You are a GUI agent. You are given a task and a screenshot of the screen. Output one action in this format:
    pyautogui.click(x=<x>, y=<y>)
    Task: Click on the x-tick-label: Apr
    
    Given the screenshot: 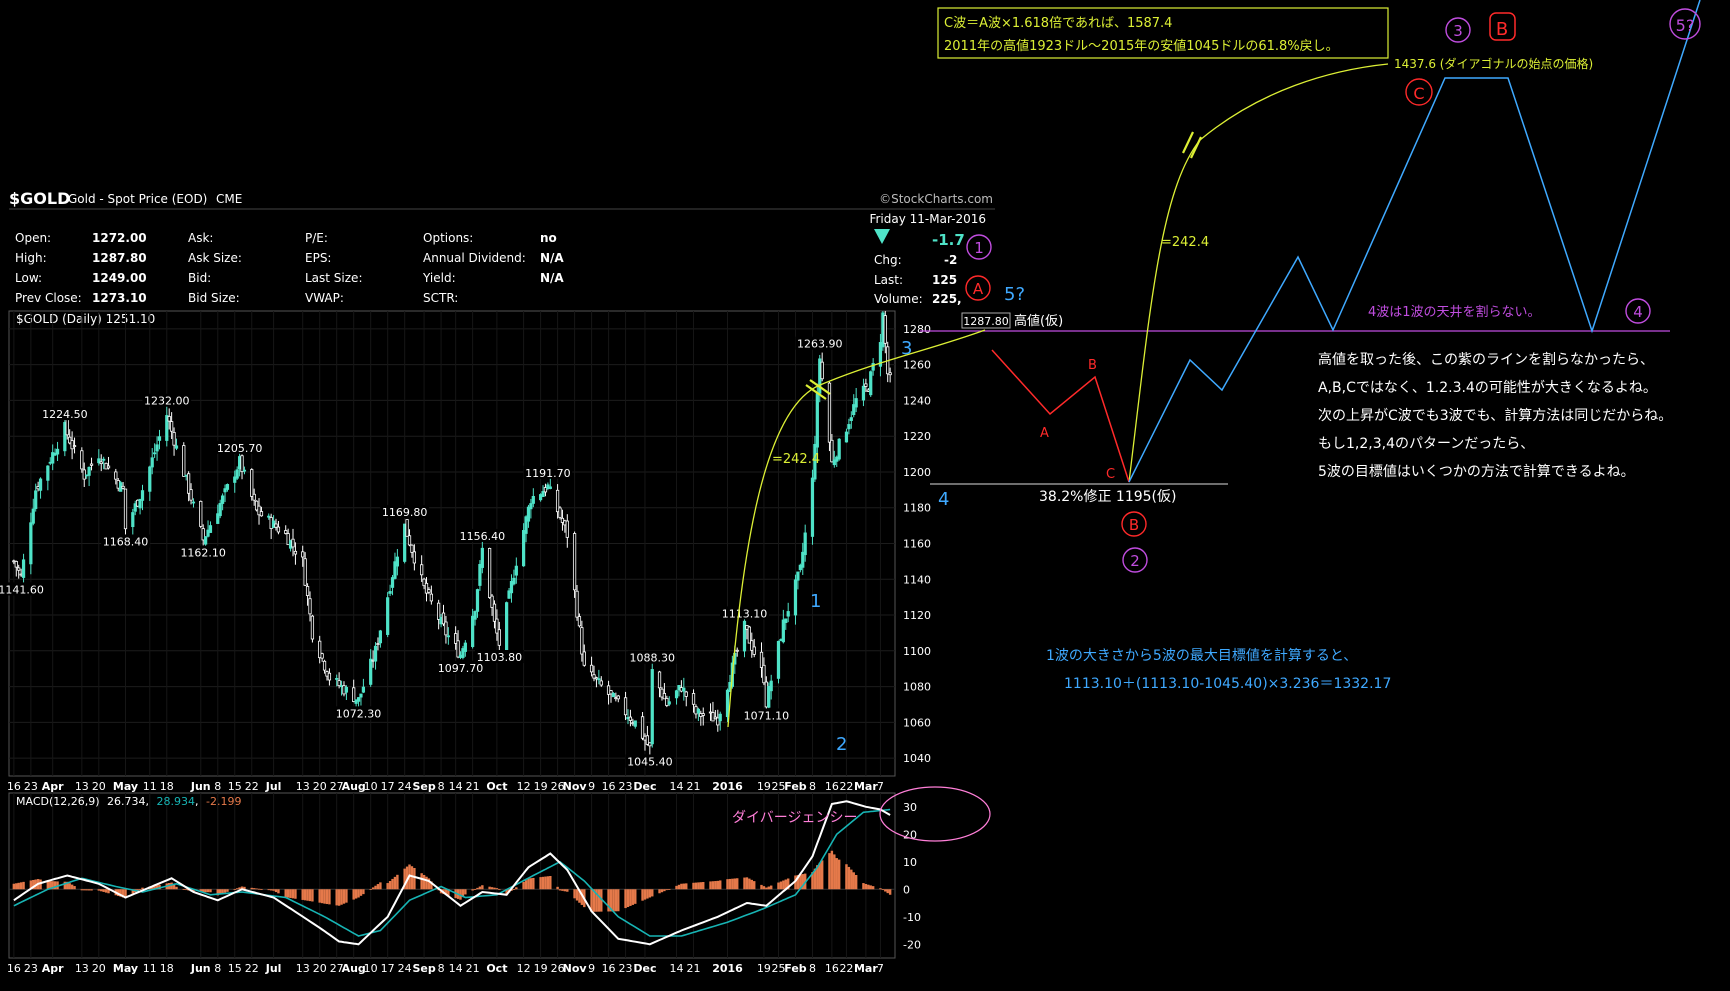 What is the action you would take?
    pyautogui.click(x=53, y=786)
    